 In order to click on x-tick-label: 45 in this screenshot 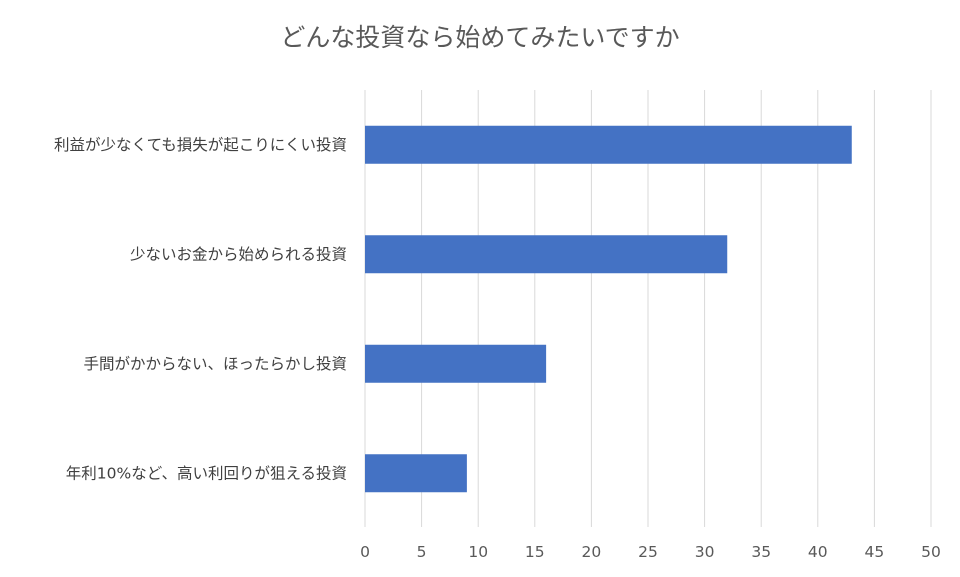, I will do `click(875, 552)`.